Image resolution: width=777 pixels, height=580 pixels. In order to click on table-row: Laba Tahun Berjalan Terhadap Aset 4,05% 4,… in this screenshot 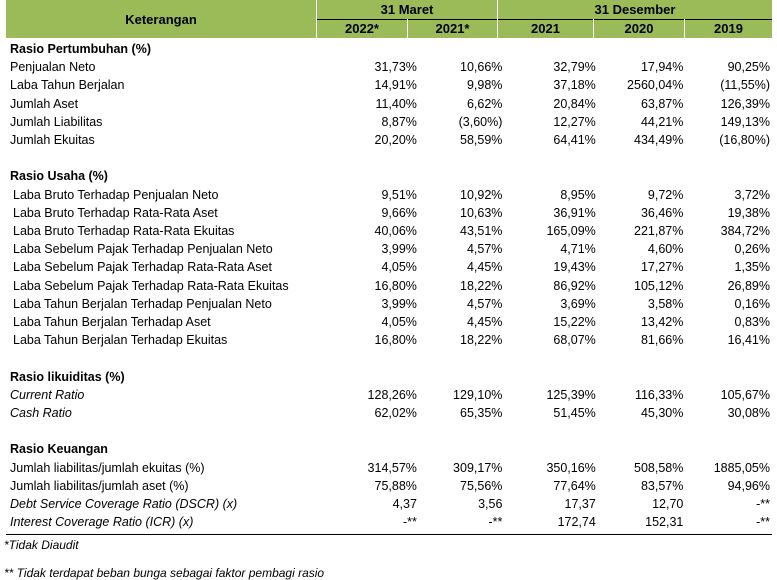, I will do `click(390, 322)`.